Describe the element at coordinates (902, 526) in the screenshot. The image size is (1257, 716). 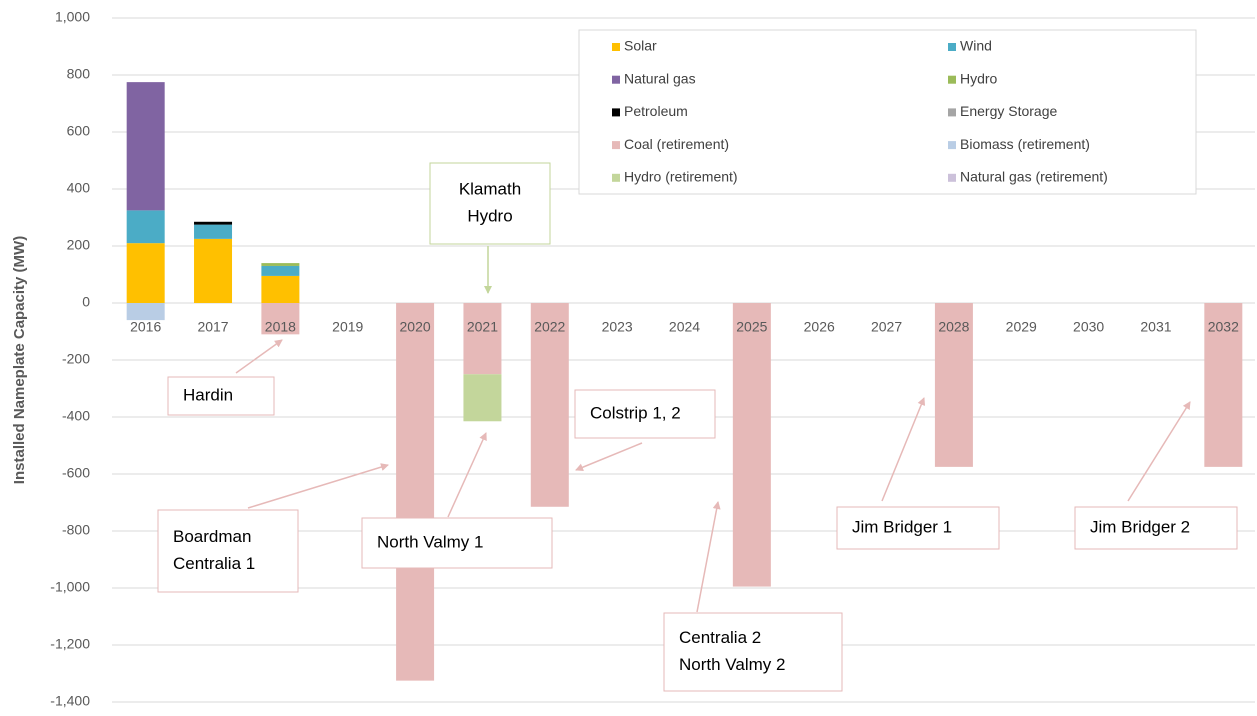
I see `annotation-text: Jim Bridger 1` at that location.